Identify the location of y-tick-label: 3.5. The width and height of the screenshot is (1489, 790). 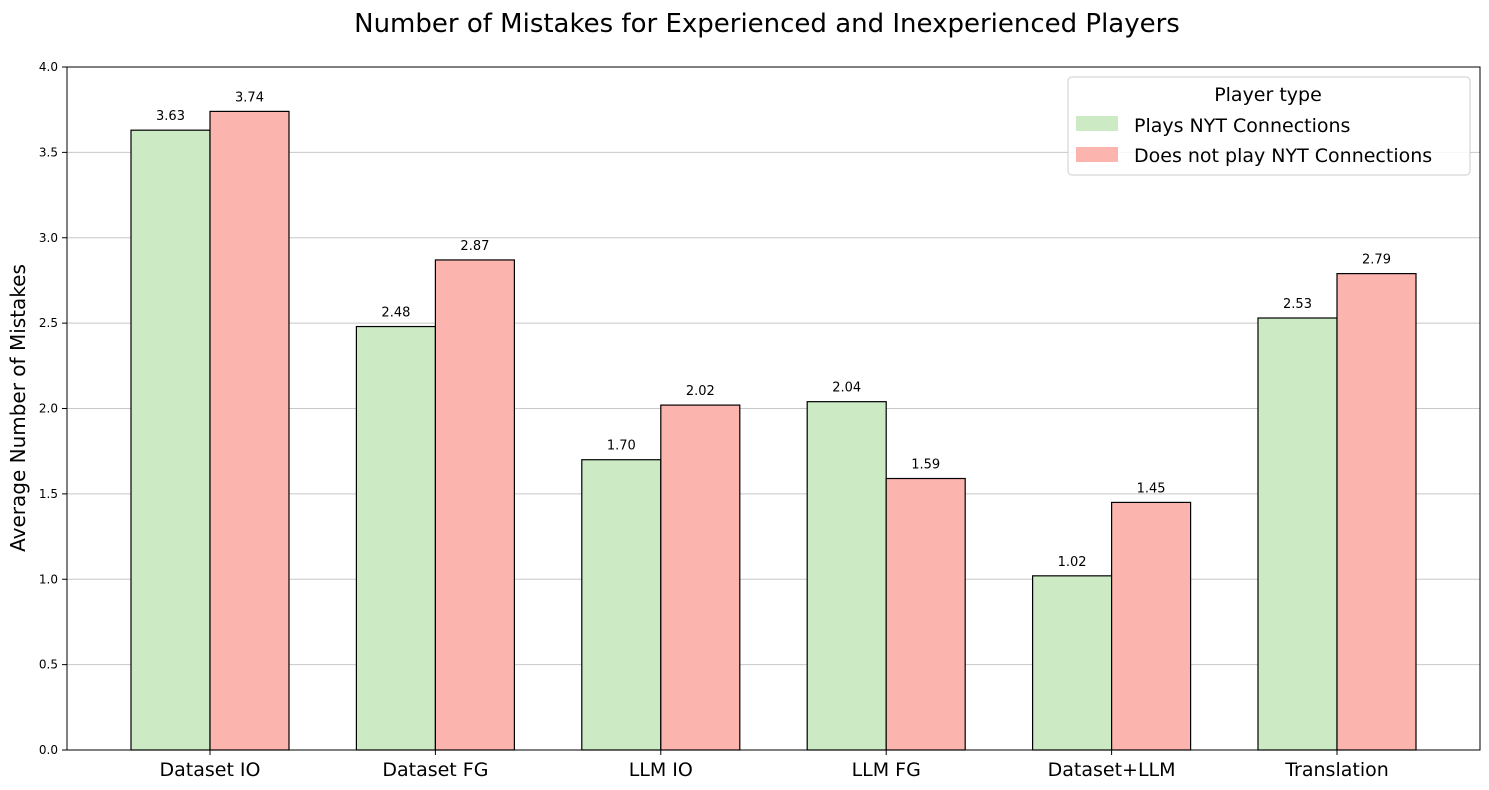
(48, 152).